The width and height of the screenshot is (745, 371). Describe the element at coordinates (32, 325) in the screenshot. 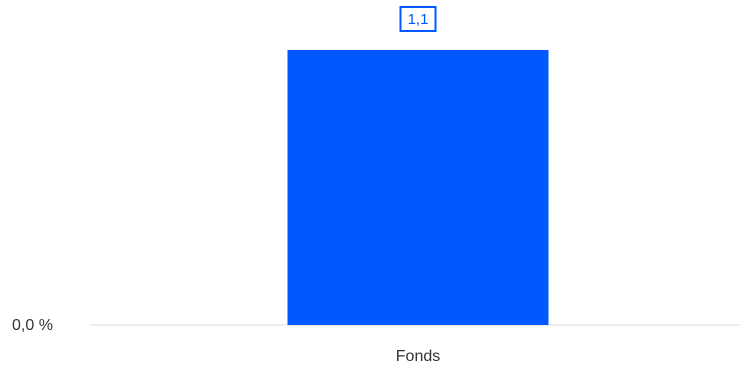

I see `y-tick-label: 0,0 %` at that location.